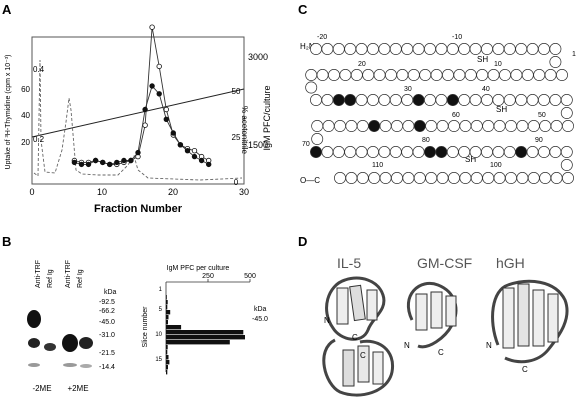  What do you see at coordinates (159, 66) in the screenshot?
I see `panel-a-open-point` at bounding box center [159, 66].